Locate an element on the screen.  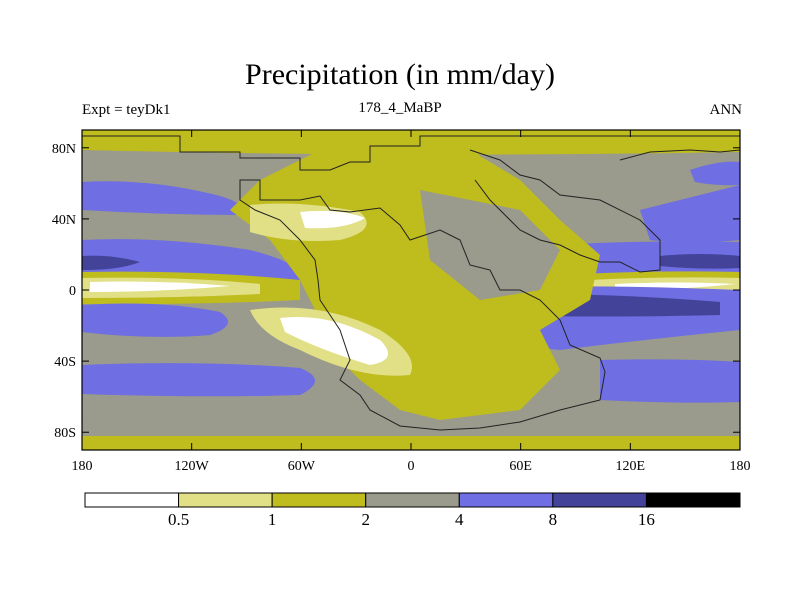
field-north-atlantic-track is located at coordinates (690, 214).